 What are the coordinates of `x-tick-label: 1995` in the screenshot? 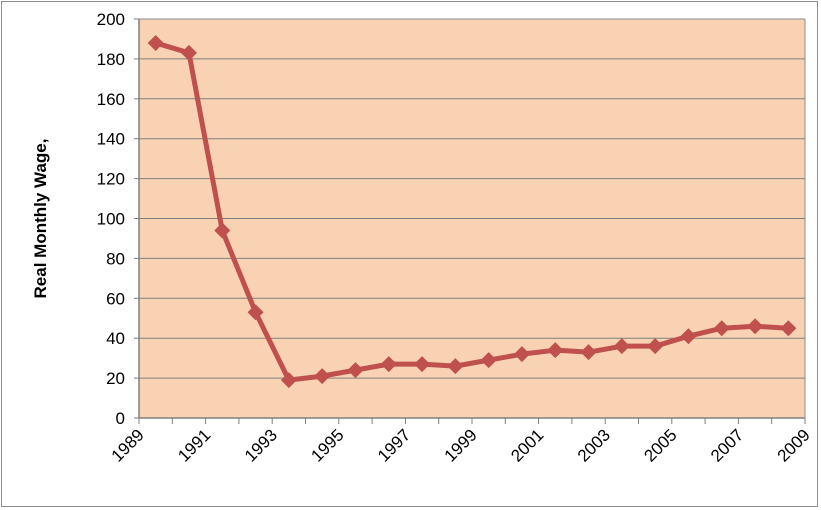 It's located at (327, 445).